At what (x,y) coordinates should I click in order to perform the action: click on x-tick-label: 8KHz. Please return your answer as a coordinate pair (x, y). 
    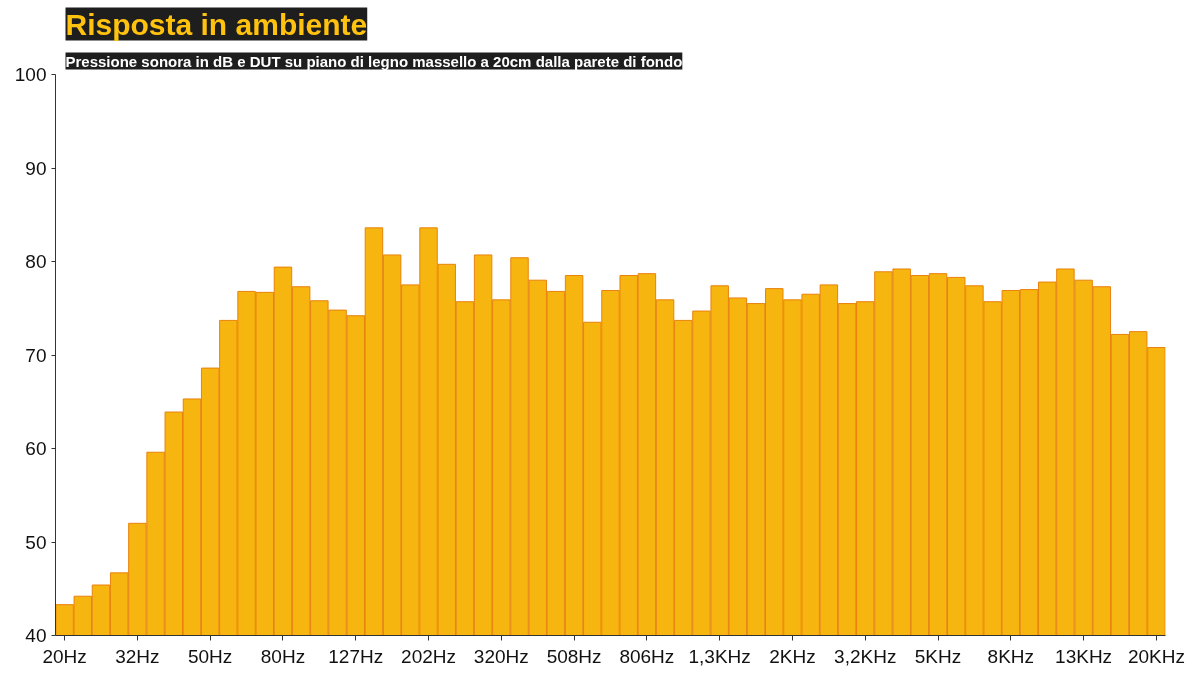
    Looking at the image, I should click on (1011, 656).